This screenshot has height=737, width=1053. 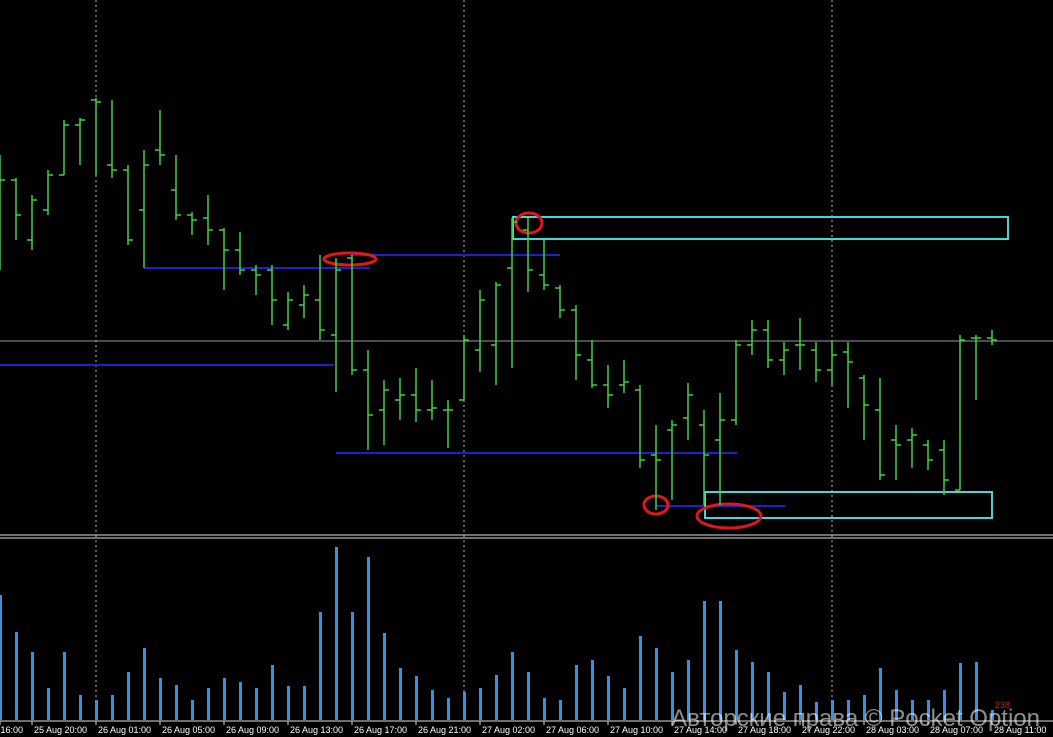 I want to click on volume-annotation: 238, so click(x=1002, y=705).